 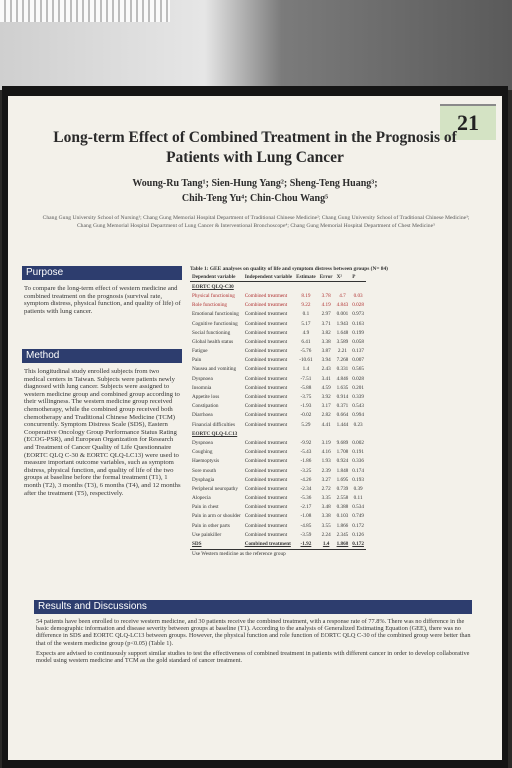 What do you see at coordinates (216, 516) in the screenshot?
I see `cell: Pain in arm or shoulder` at bounding box center [216, 516].